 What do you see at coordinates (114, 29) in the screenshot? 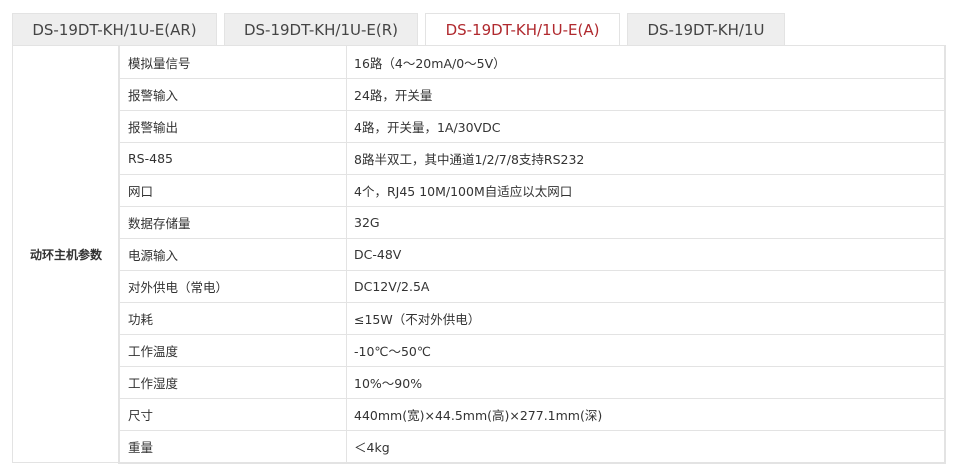
I see `tab-ds-19dt-kh-1u-e-ar: DS-19DT-KH/1U-E(AR)` at bounding box center [114, 29].